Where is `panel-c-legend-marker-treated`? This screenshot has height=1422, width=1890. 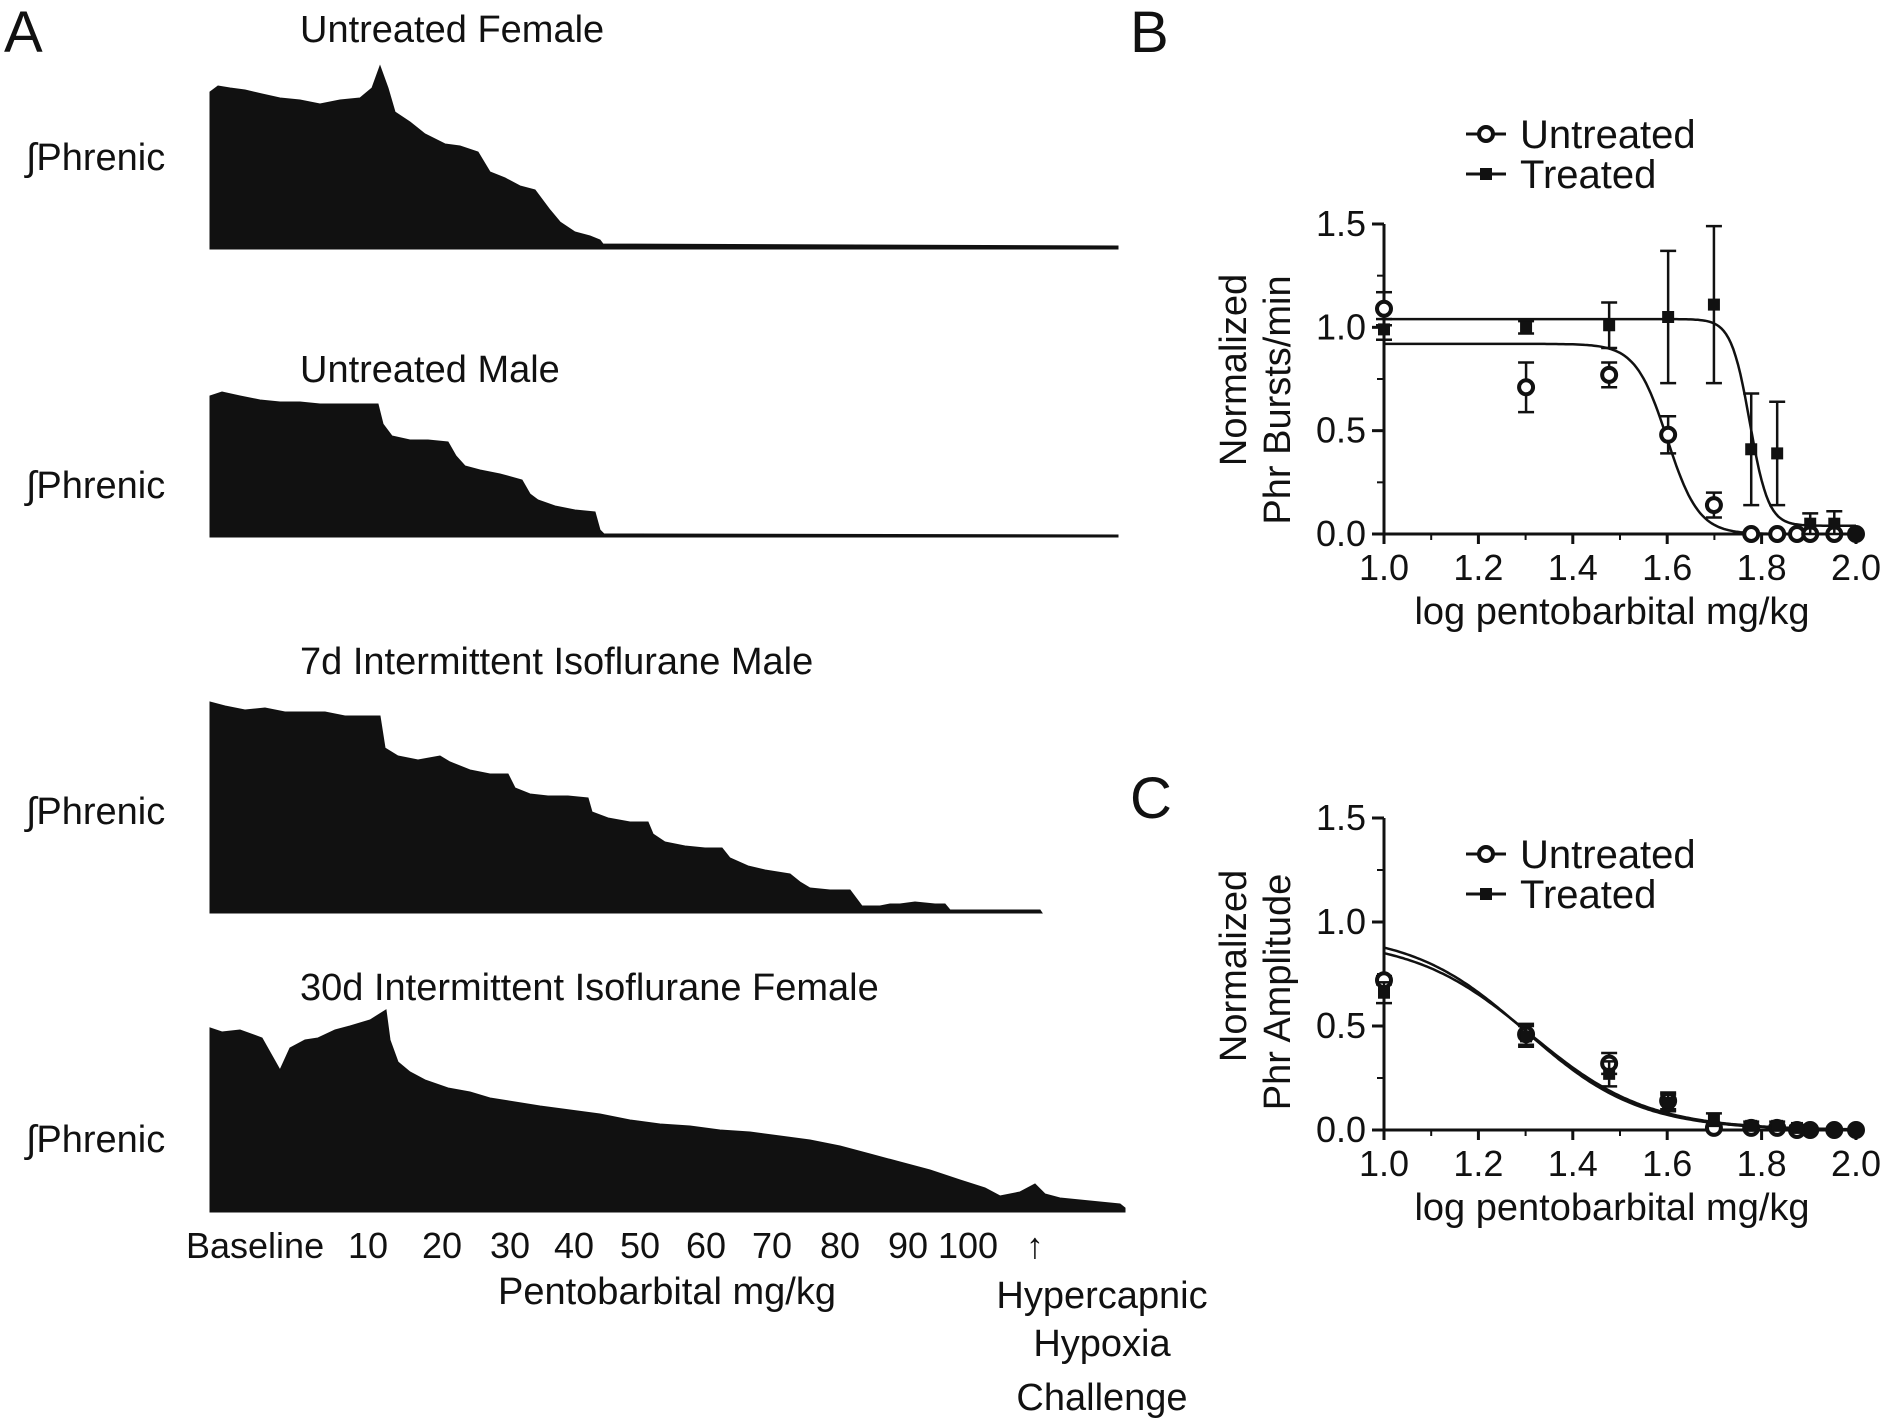 panel-c-legend-marker-treated is located at coordinates (1486, 894).